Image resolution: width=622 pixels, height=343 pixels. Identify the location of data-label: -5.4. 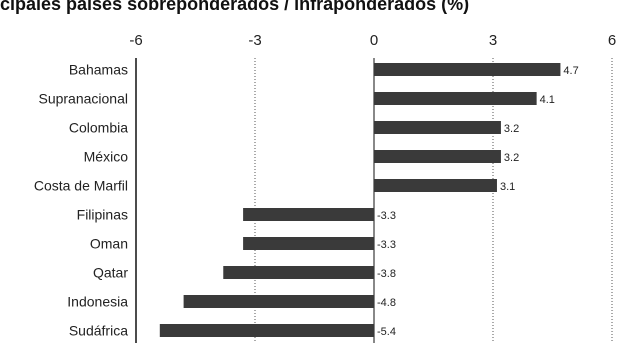
(386, 332).